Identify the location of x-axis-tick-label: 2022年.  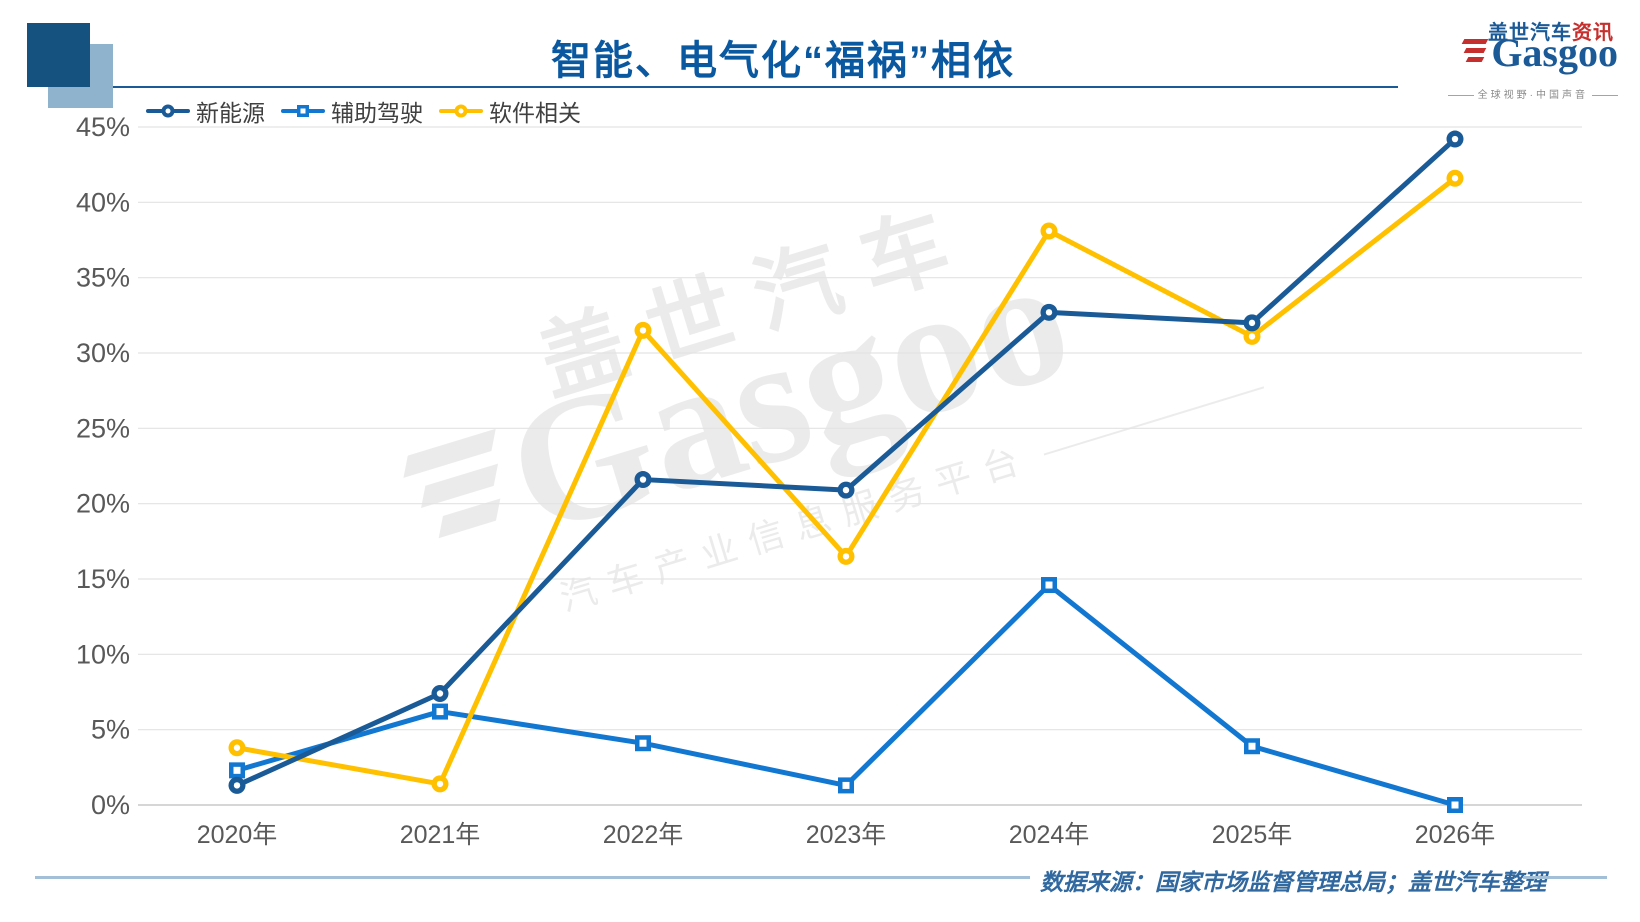
(643, 835).